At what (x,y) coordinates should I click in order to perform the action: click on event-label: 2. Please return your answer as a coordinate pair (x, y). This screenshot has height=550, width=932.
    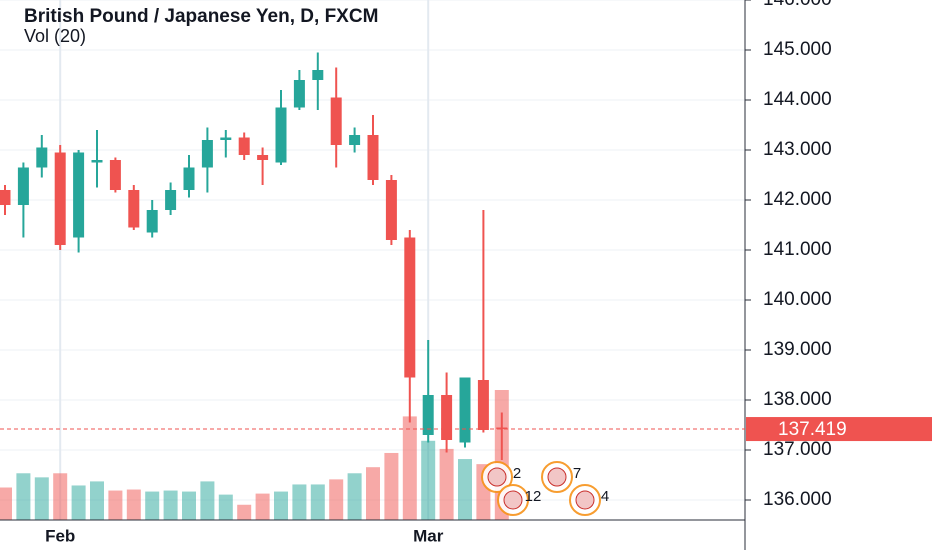
    Looking at the image, I should click on (517, 473).